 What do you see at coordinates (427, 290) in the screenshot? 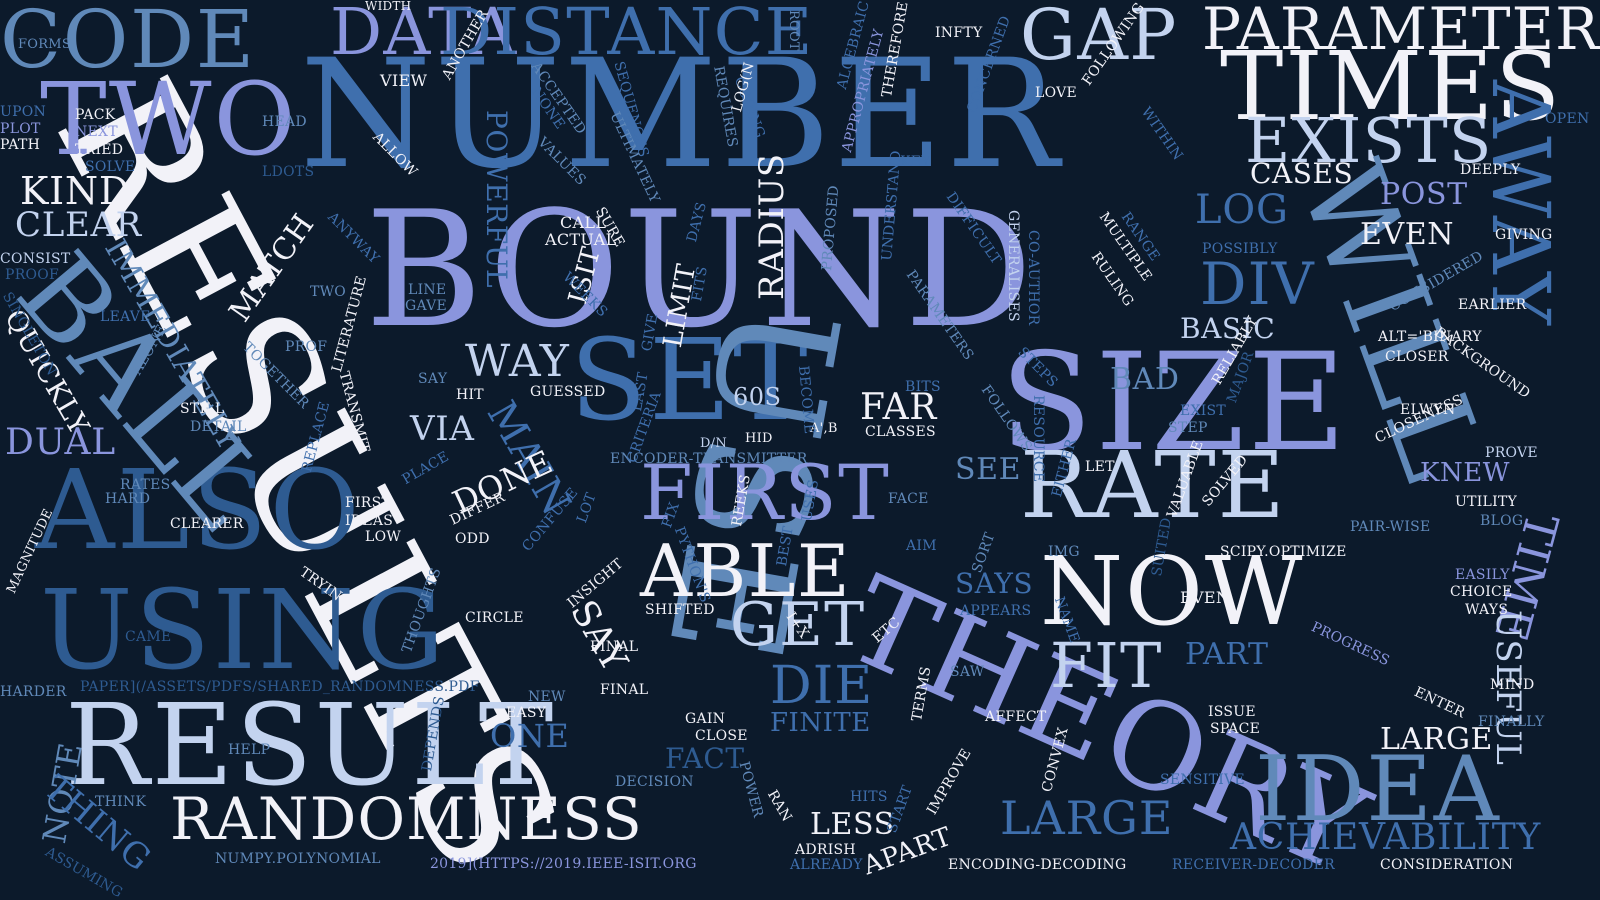
I see `cloud-word: LINE` at bounding box center [427, 290].